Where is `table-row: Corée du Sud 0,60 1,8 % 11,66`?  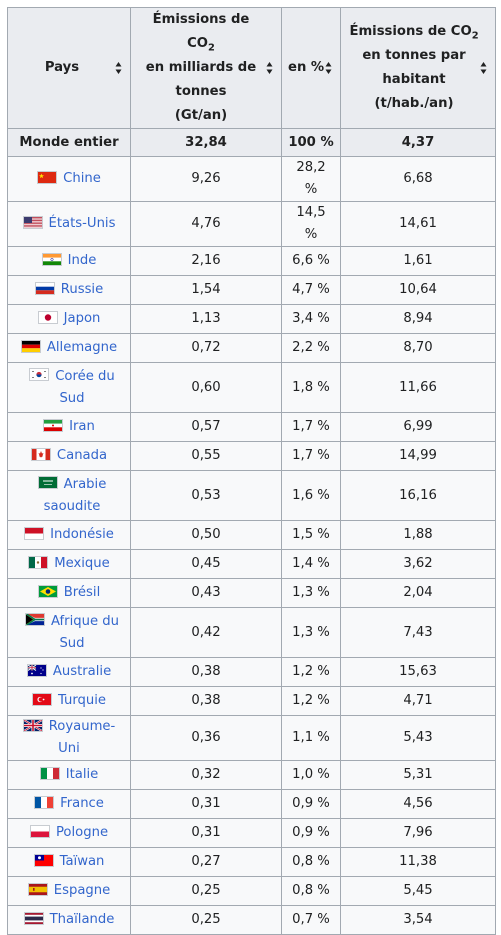 table-row: Corée du Sud 0,60 1,8 % 11,66 is located at coordinates (251, 387).